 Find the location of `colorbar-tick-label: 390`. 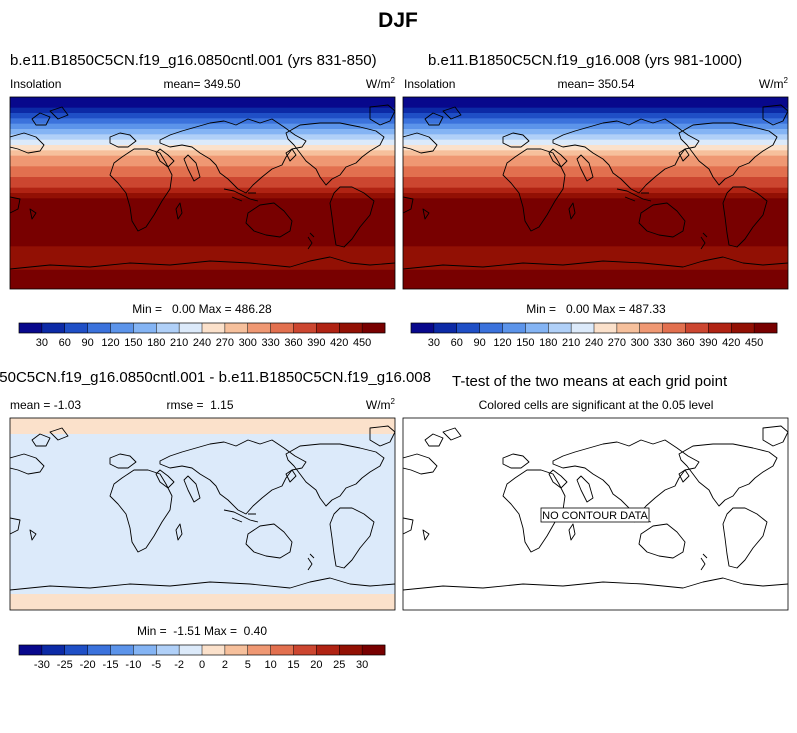

colorbar-tick-label: 390 is located at coordinates (316, 343).